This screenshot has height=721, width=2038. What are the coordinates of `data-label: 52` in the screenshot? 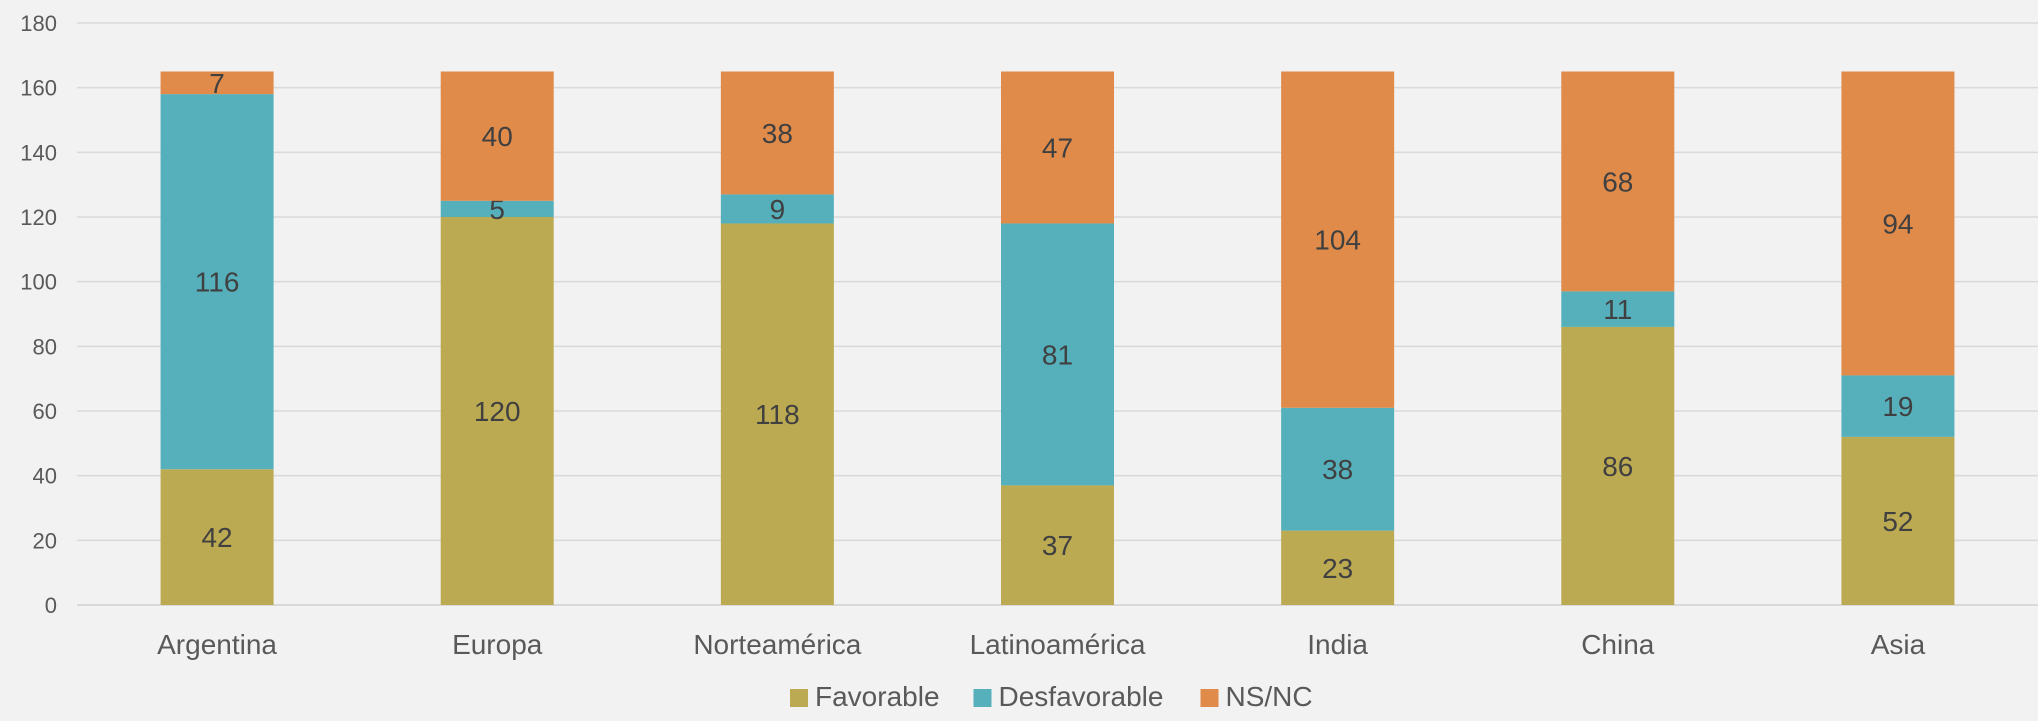 It's located at (1897, 521).